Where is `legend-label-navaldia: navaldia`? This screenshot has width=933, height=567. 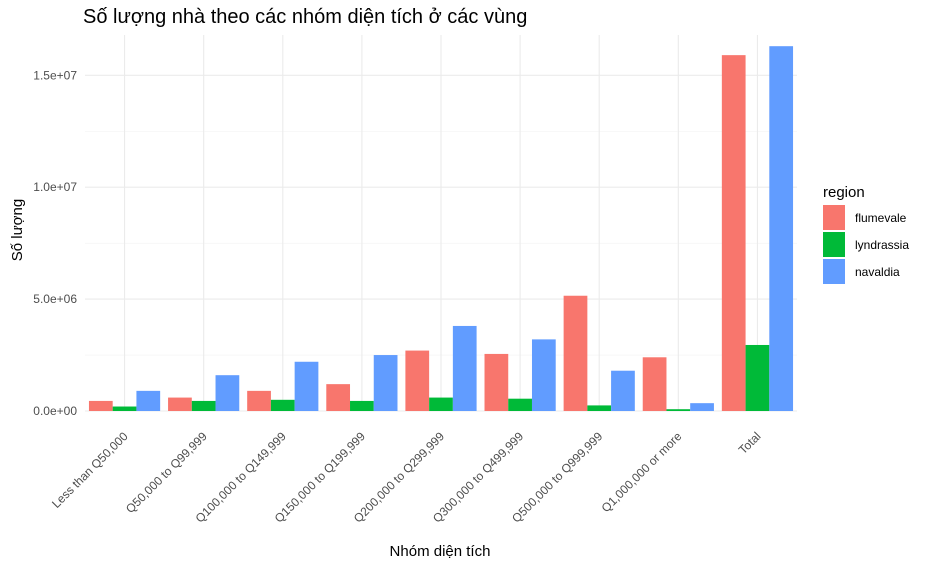 legend-label-navaldia: navaldia is located at coordinates (877, 272).